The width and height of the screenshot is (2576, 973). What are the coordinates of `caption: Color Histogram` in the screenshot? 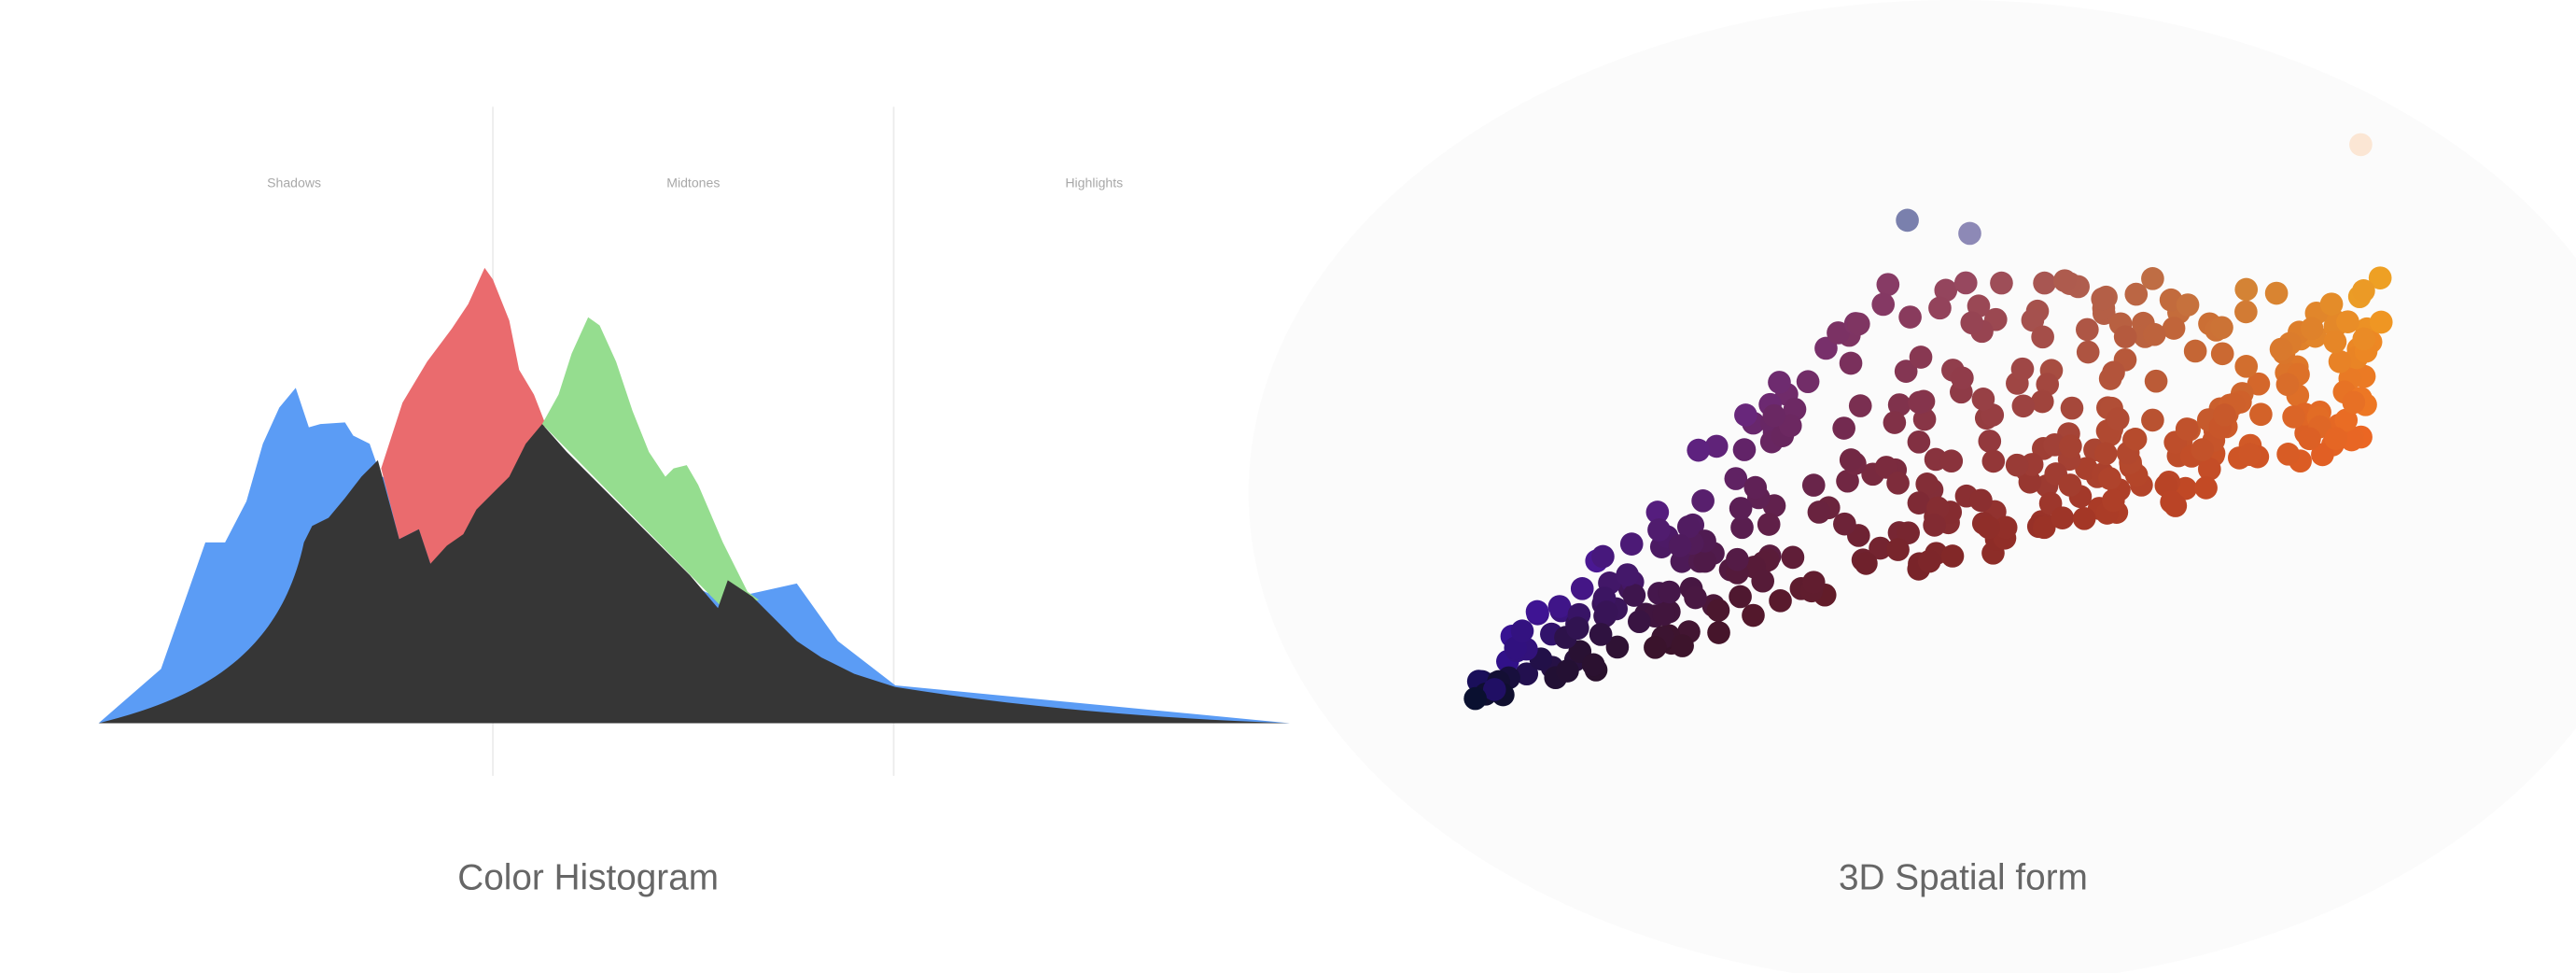 It's located at (588, 877).